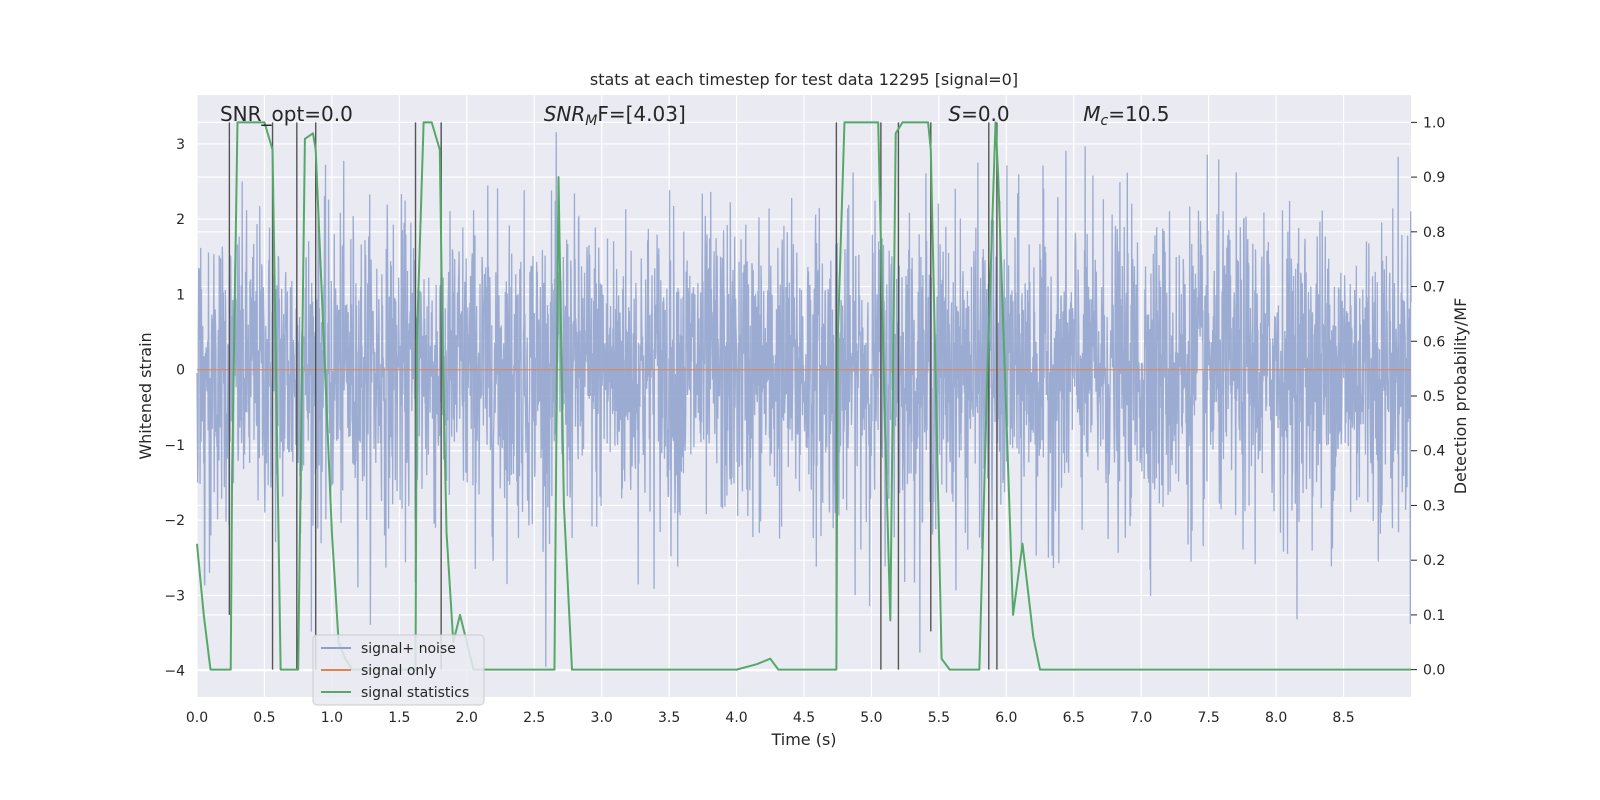 This screenshot has width=1600, height=800. I want to click on x-tick-label: 8.0, so click(1276, 718).